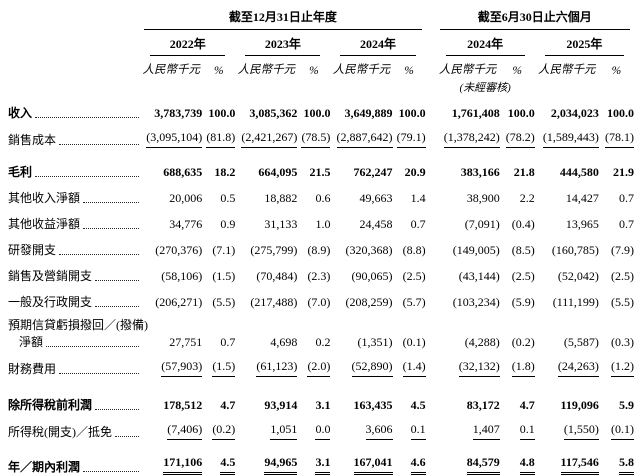 The image size is (640, 475). What do you see at coordinates (567, 297) in the screenshot?
I see `cell-amount: (111,199)` at bounding box center [567, 297].